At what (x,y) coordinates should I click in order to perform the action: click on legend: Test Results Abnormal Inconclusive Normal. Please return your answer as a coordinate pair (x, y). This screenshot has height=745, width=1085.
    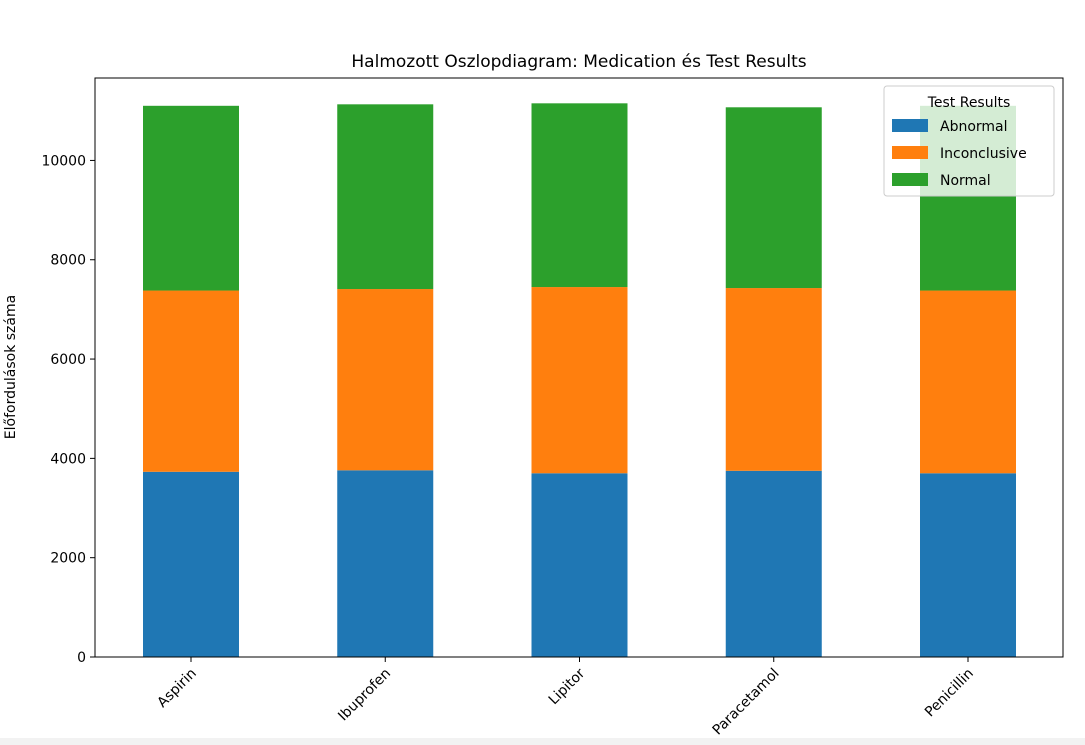
    Looking at the image, I should click on (969, 141).